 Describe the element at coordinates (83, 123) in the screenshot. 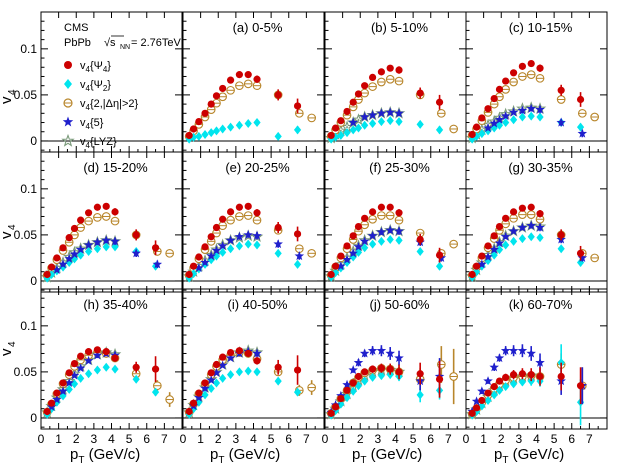

I see `legend-entry-v4-5: v4{5}` at that location.